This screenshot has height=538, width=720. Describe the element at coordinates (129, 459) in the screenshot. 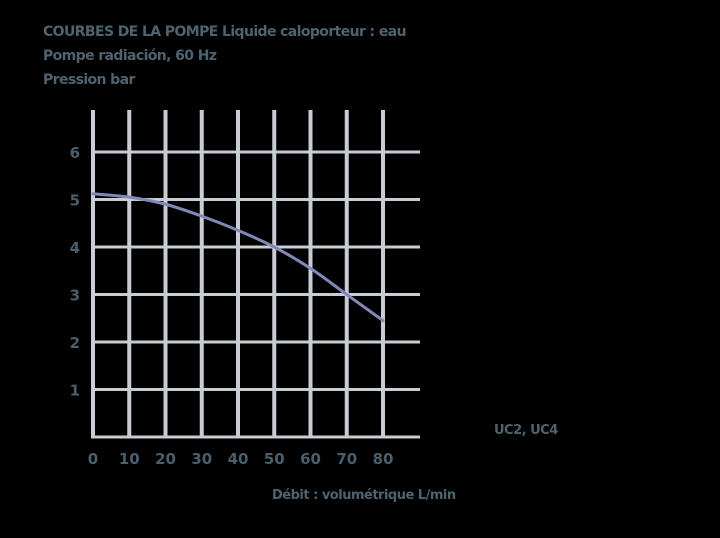

I see `x-tick-label: 10` at that location.